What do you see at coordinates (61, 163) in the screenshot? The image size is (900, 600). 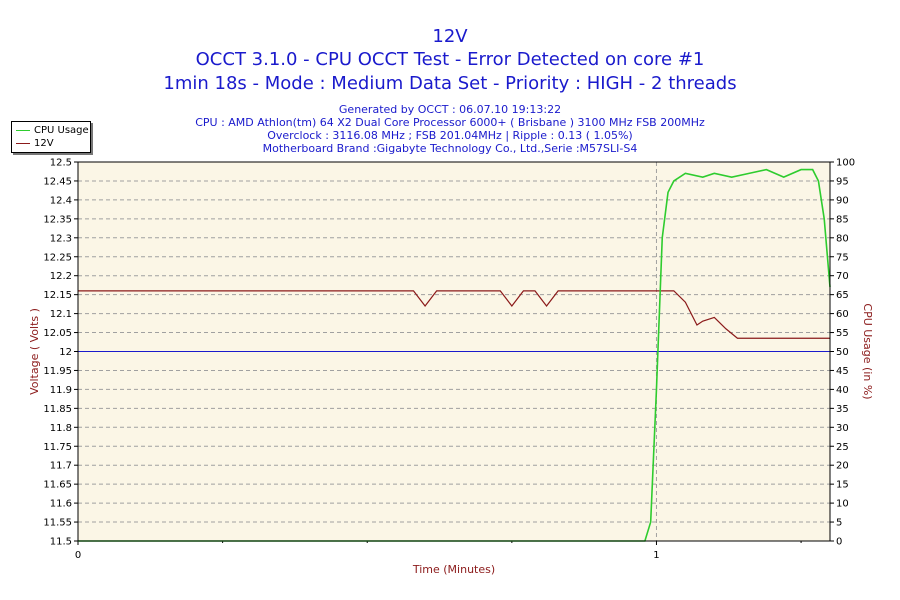 I see `y-tick-label-left: 12.5` at bounding box center [61, 163].